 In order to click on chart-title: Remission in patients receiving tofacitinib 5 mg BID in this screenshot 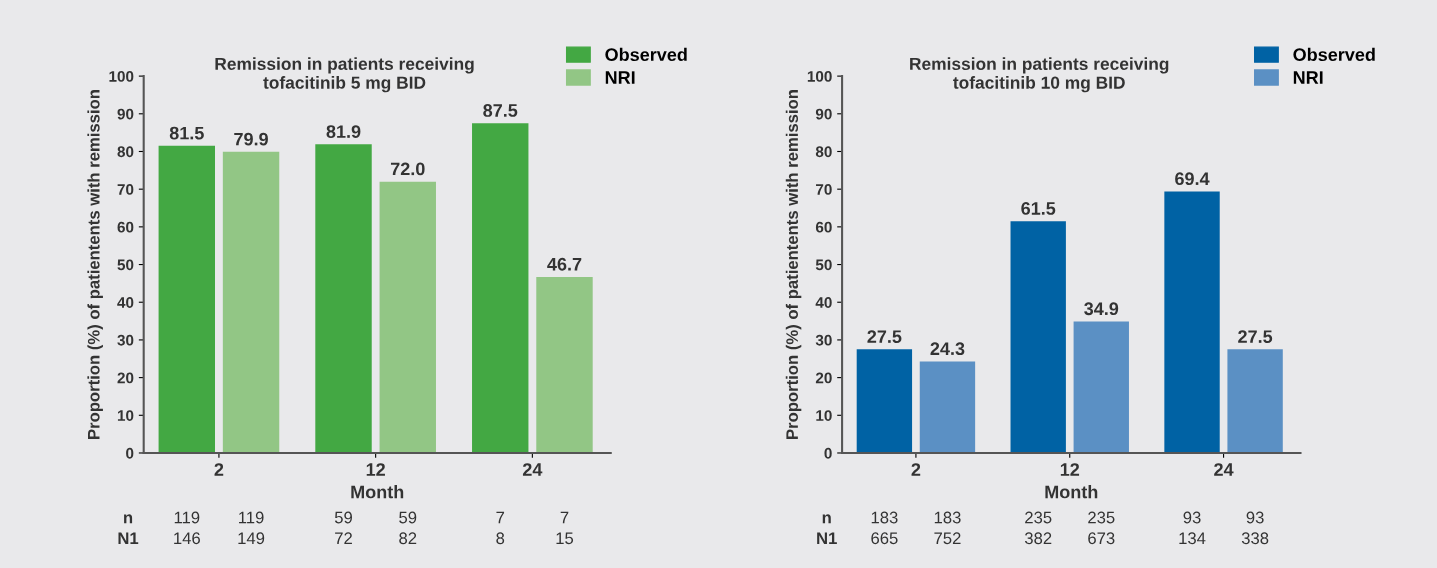, I will do `click(344, 75)`.